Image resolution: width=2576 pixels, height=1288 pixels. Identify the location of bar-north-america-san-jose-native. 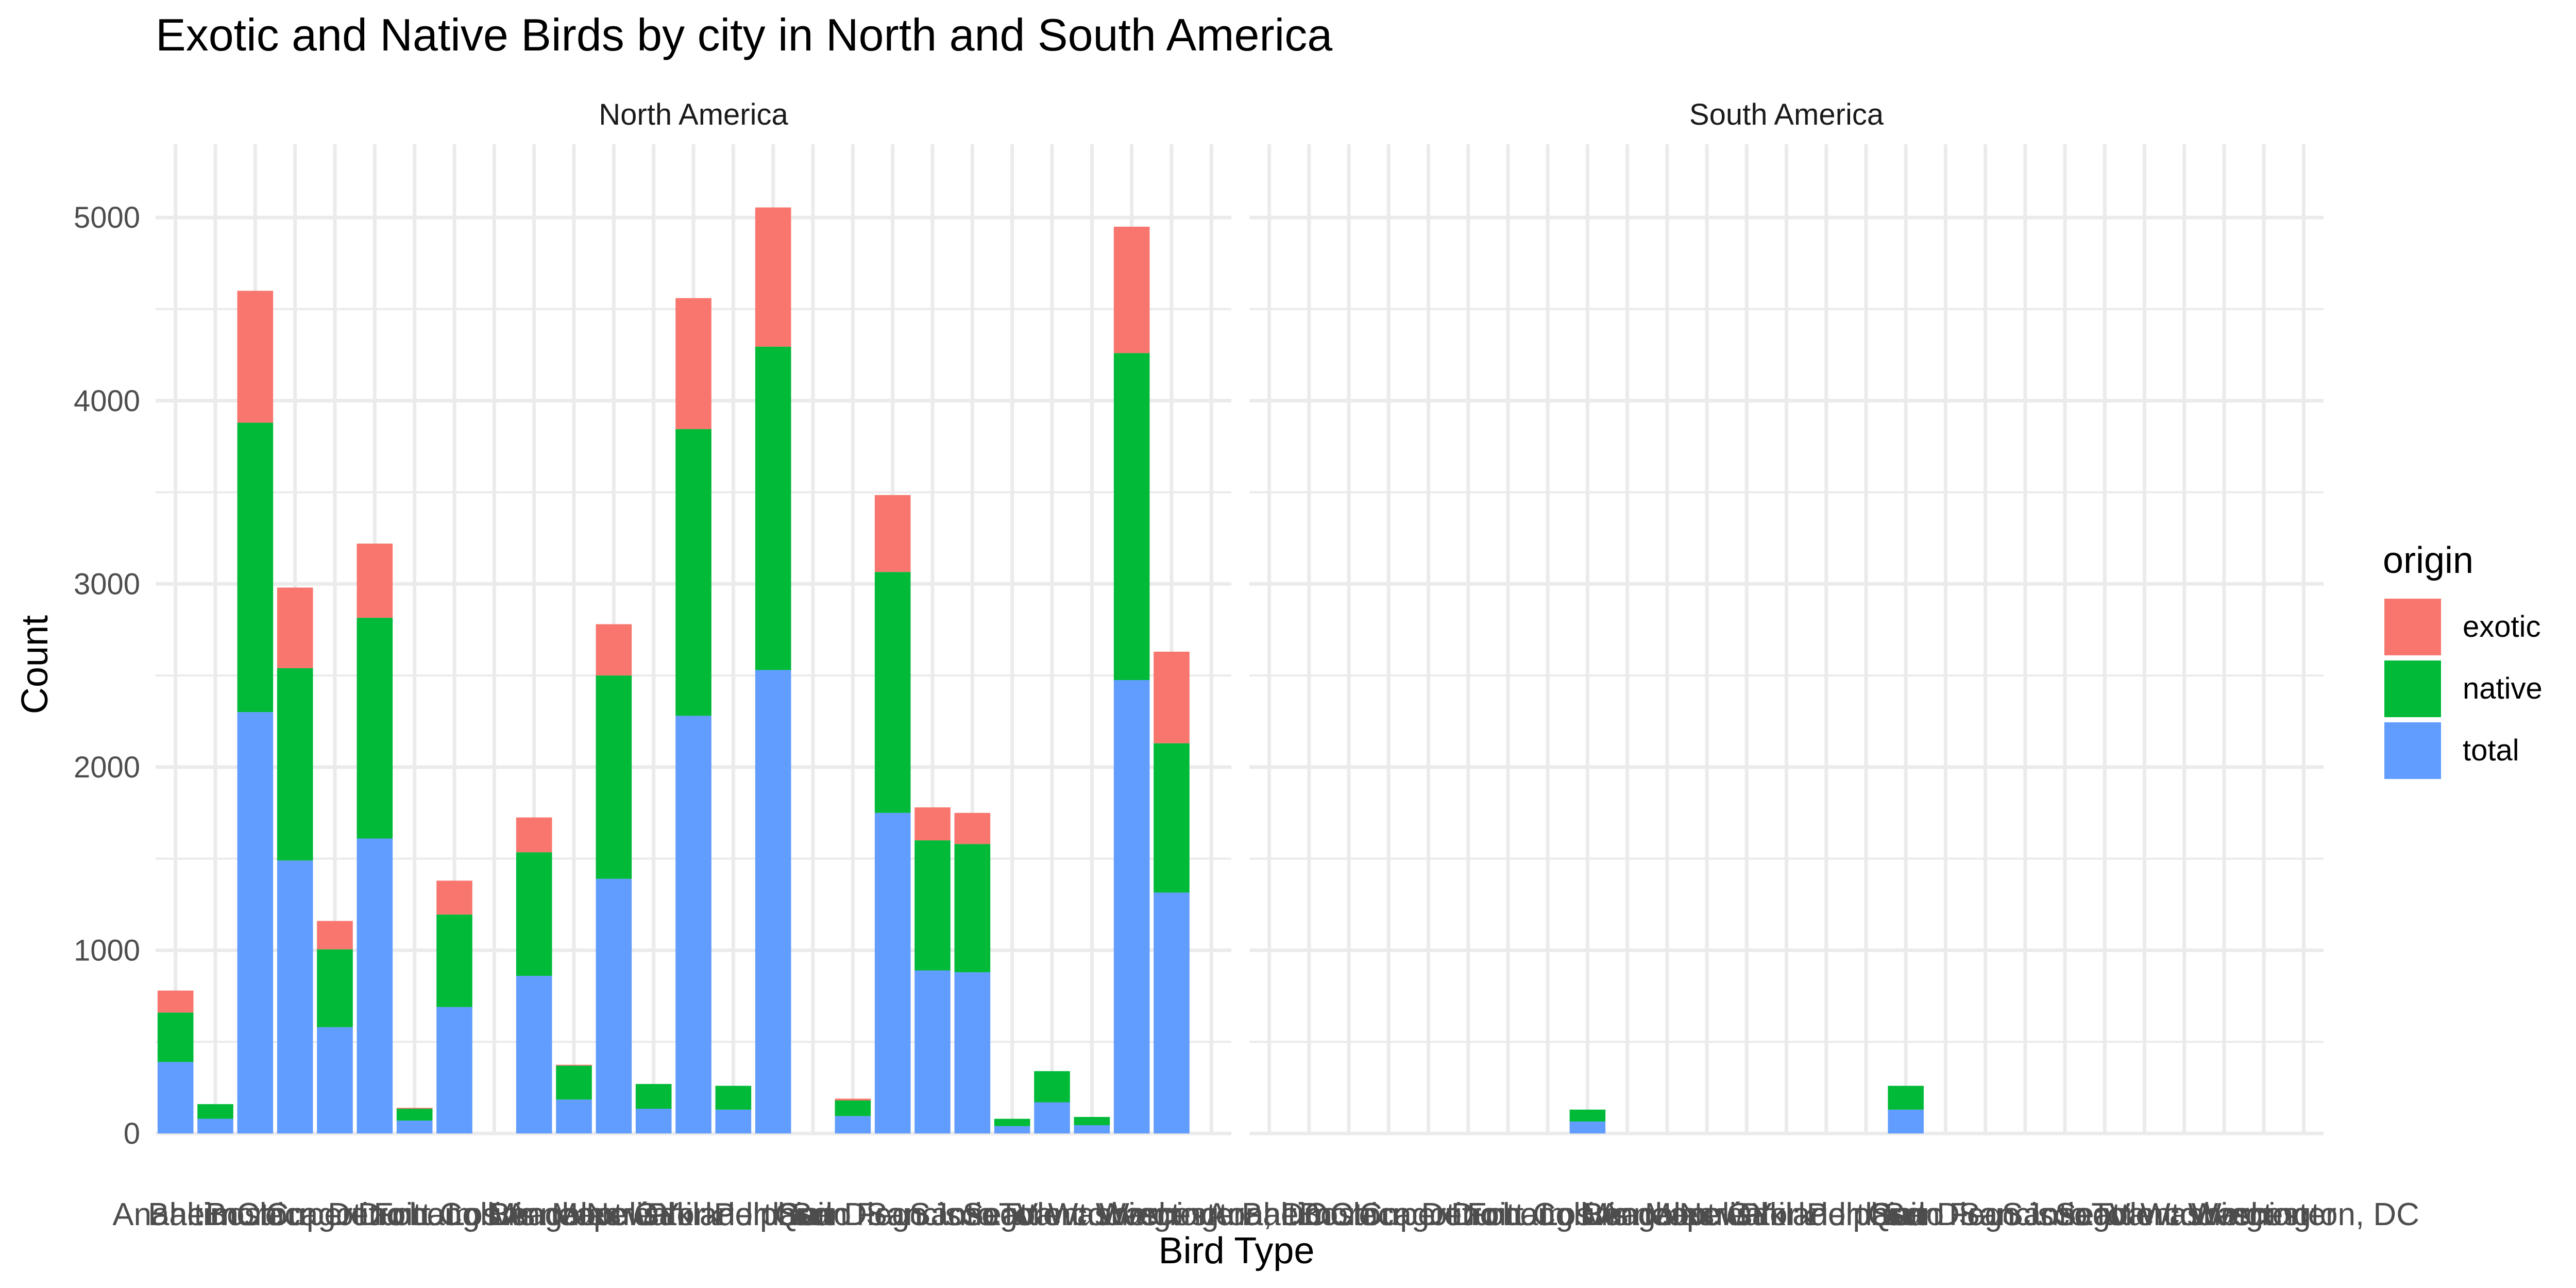
(932, 905).